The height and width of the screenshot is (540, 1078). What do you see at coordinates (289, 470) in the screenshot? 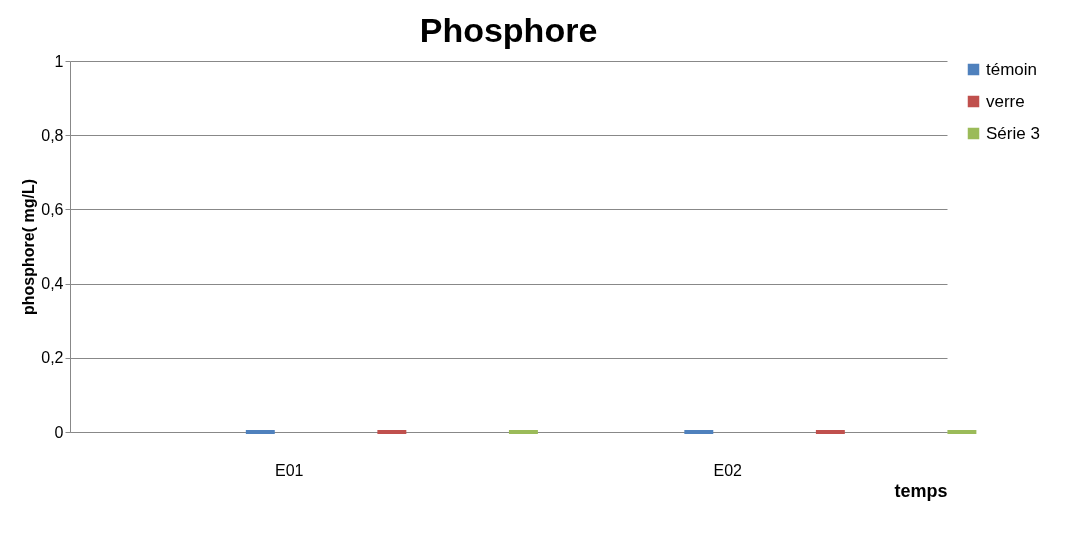
I see `x-tick-label: E01` at bounding box center [289, 470].